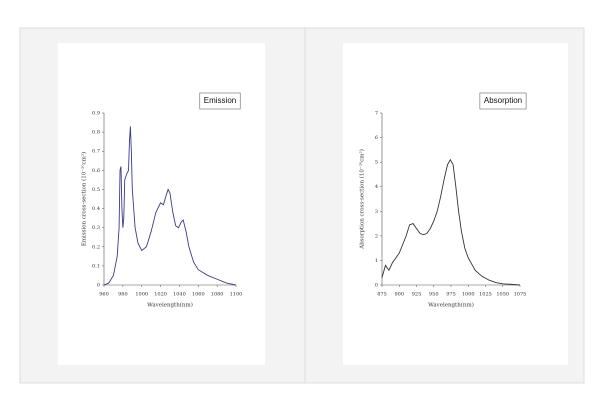 This screenshot has height=400, width=600. Describe the element at coordinates (123, 295) in the screenshot. I see `x-tick-label: 980` at that location.